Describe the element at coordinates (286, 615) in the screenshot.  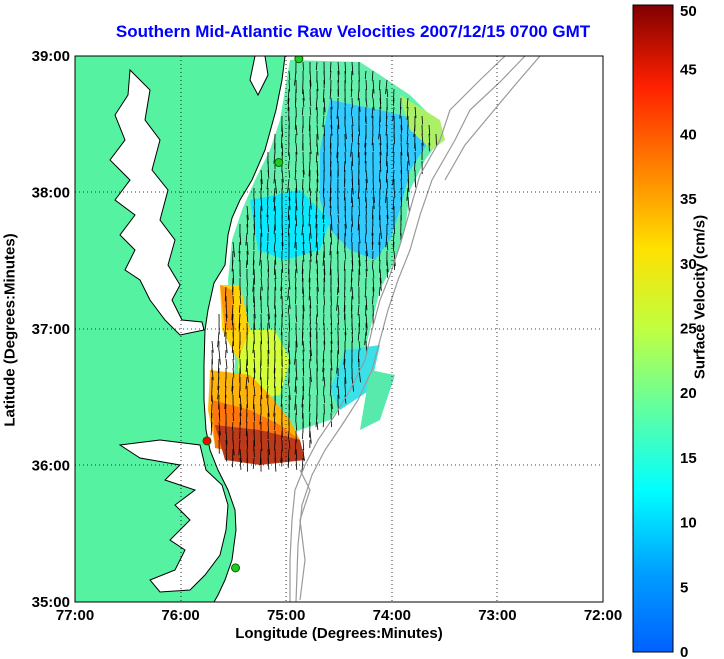
I see `x-tick-label: 75:00` at that location.